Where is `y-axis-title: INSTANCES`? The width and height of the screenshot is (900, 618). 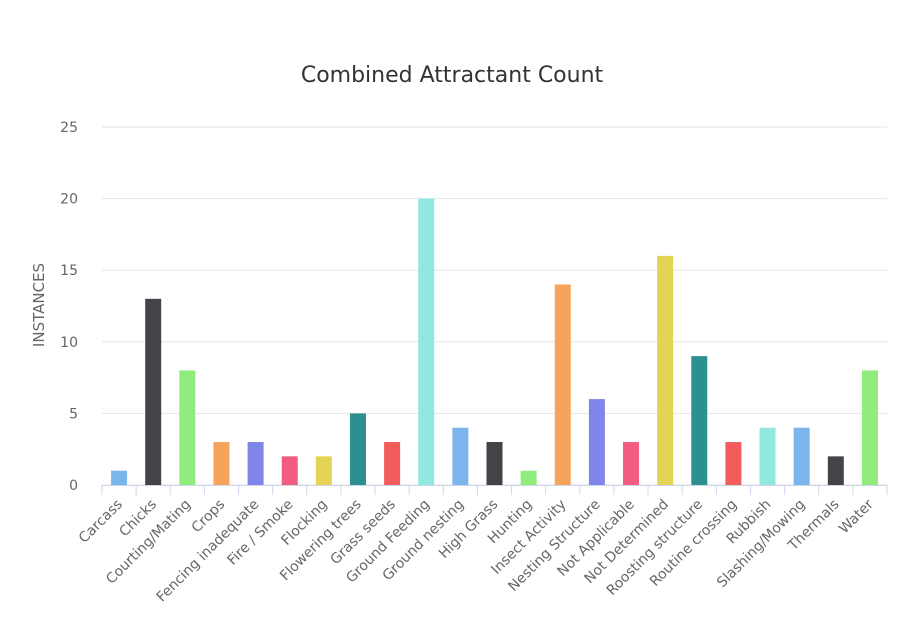
y-axis-title: INSTANCES is located at coordinates (39, 305).